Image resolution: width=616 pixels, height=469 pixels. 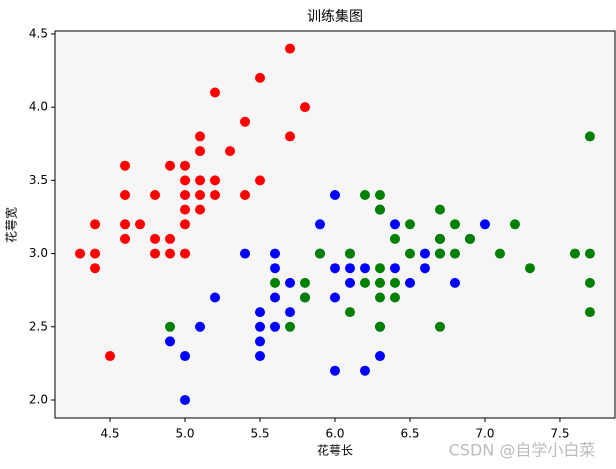 I want to click on chart-title: 训练集图, so click(x=335, y=16).